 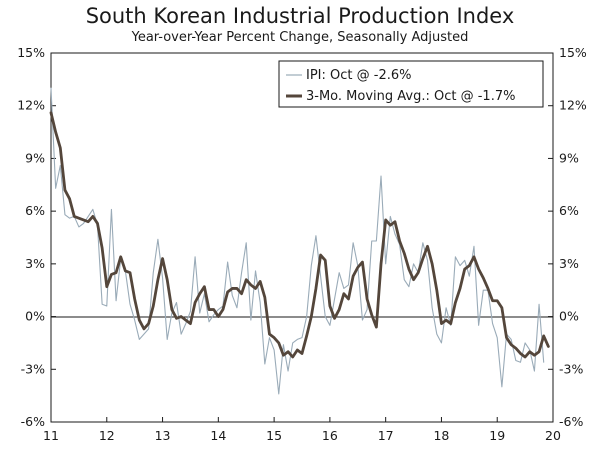 I want to click on y-tick-label-right: 9%, so click(x=569, y=157).